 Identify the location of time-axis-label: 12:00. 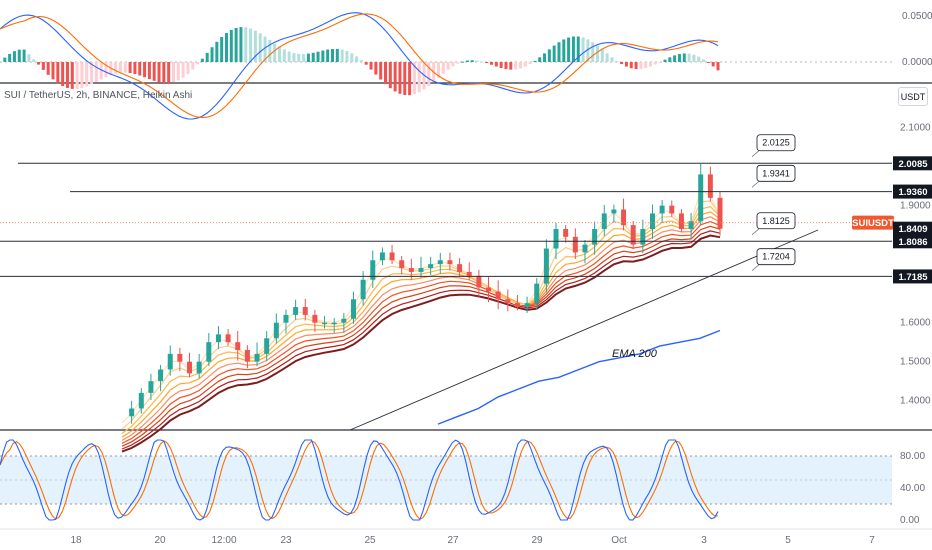
(223, 540).